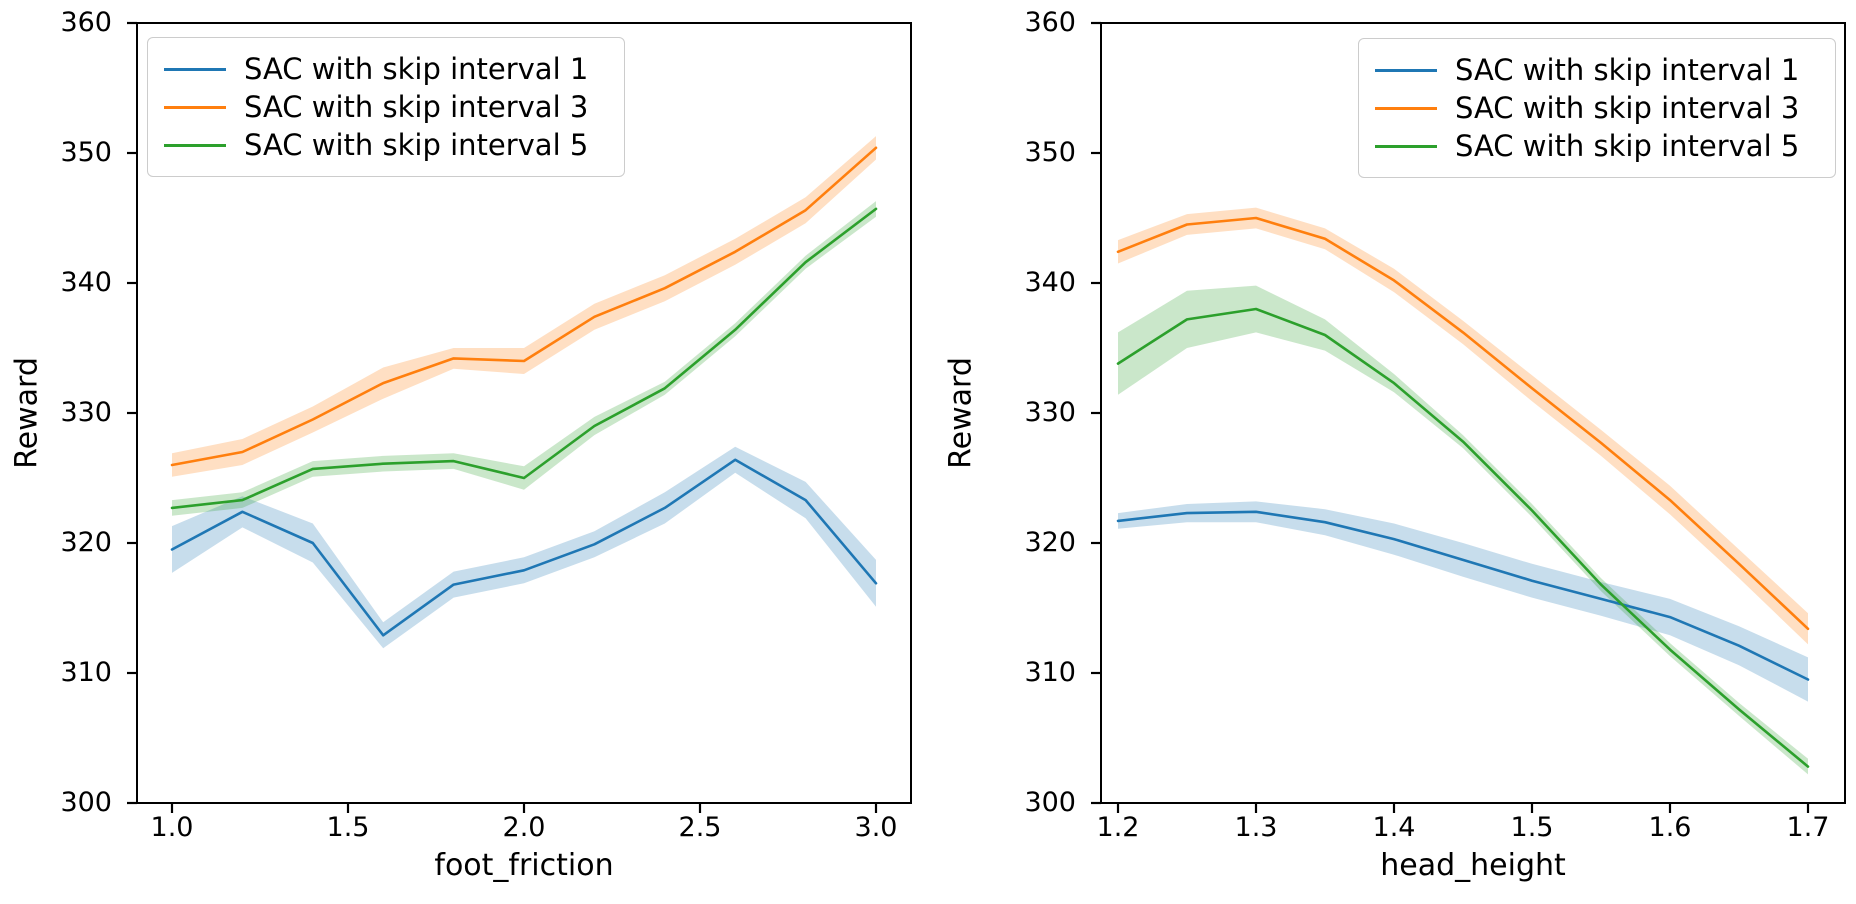  I want to click on x-tick-label: 1.7, so click(1808, 827).